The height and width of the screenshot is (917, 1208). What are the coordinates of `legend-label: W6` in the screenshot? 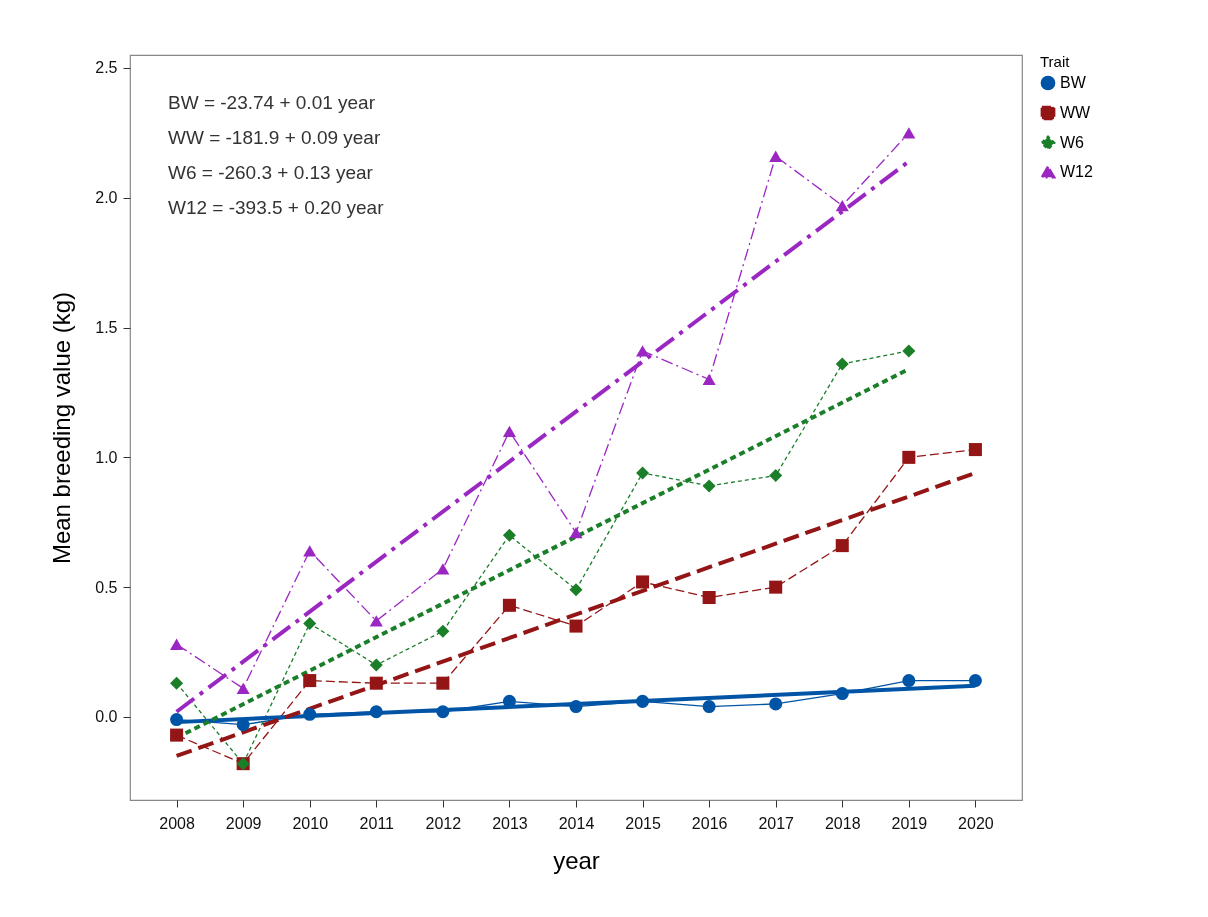 It's located at (1072, 142).